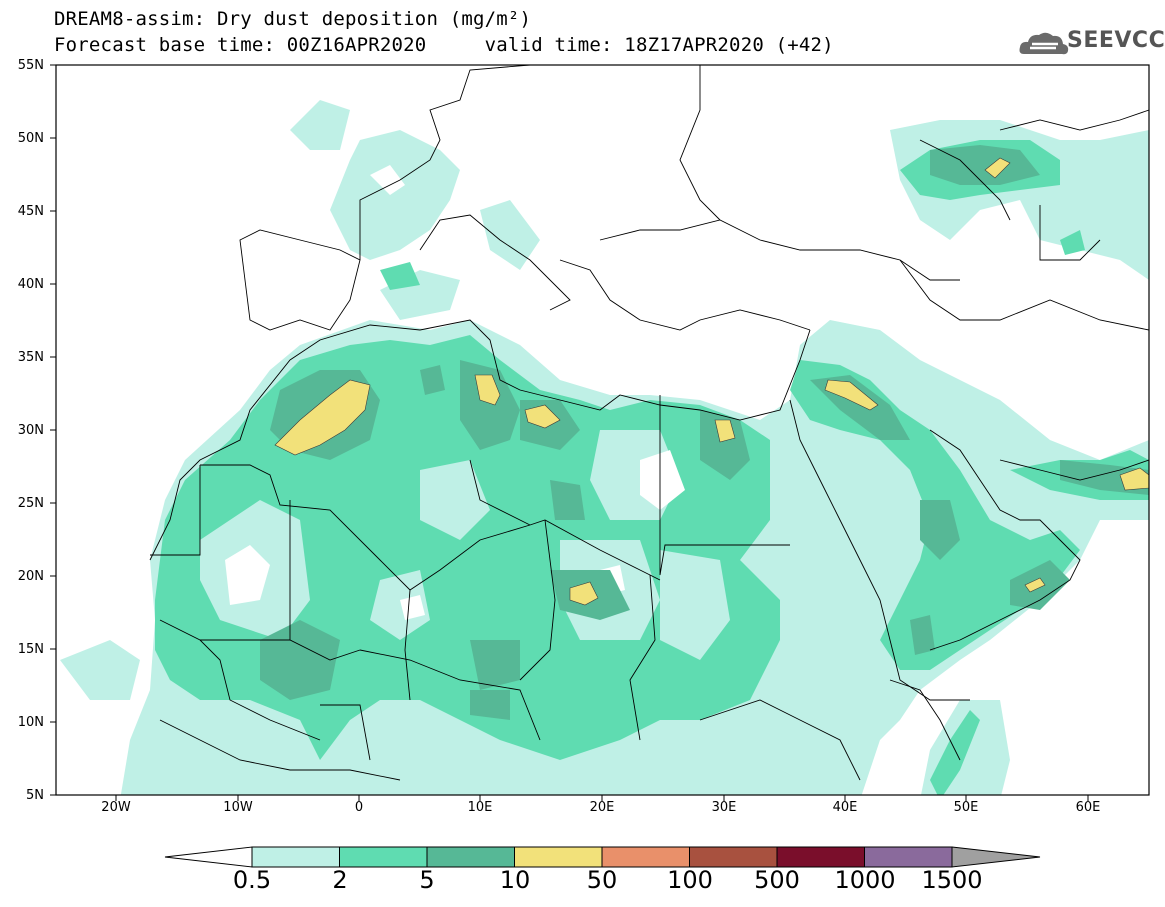  What do you see at coordinates (690, 880) in the screenshot?
I see `colorbar-label: 100` at bounding box center [690, 880].